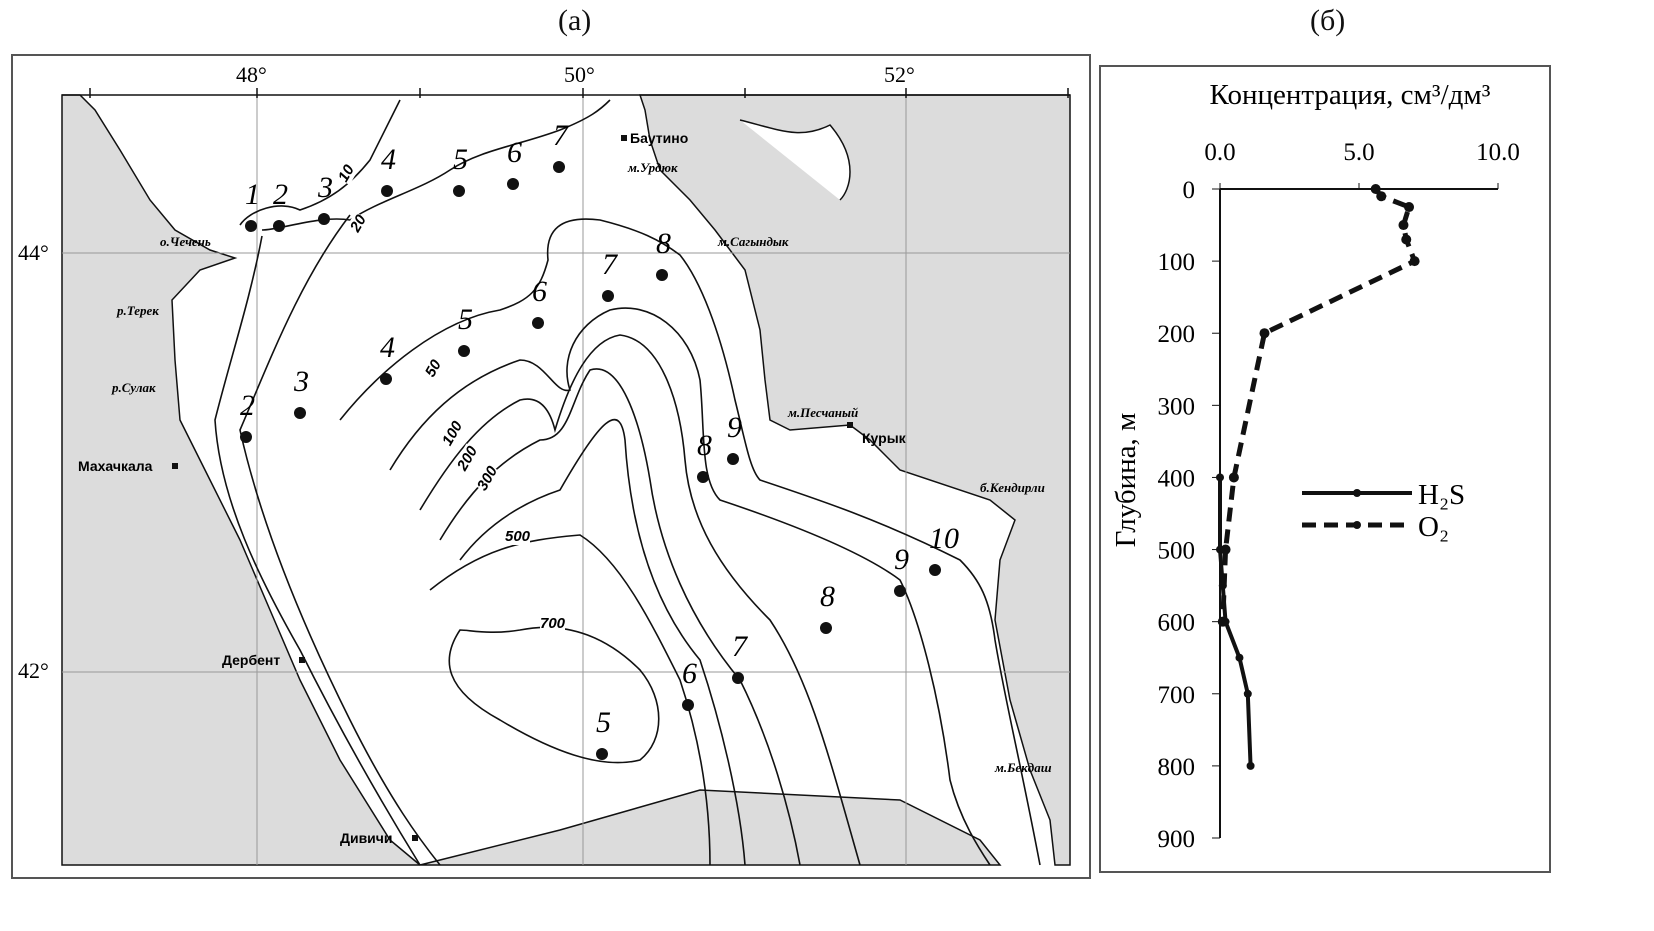 The height and width of the screenshot is (931, 1654). What do you see at coordinates (518, 536) in the screenshot?
I see `contour-label: 500` at bounding box center [518, 536].